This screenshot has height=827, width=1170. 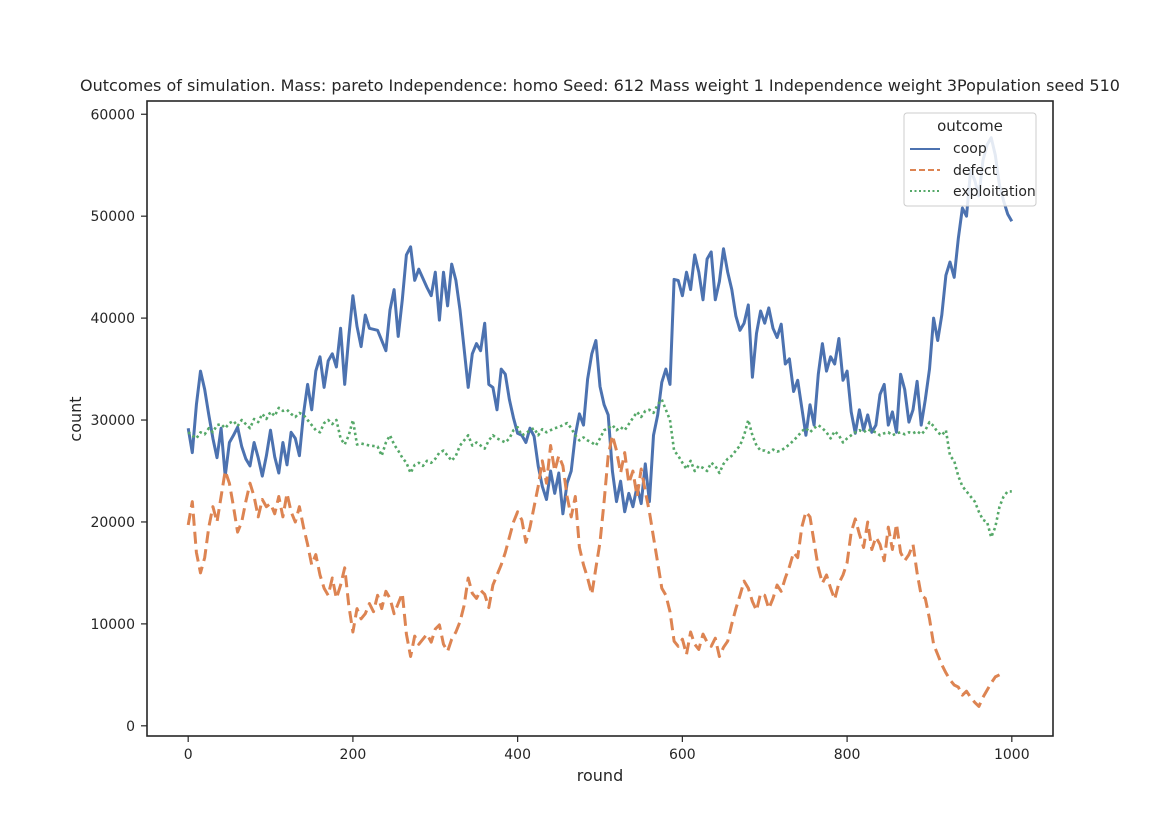 I want to click on x-tick-label: 1000, so click(x=1012, y=755).